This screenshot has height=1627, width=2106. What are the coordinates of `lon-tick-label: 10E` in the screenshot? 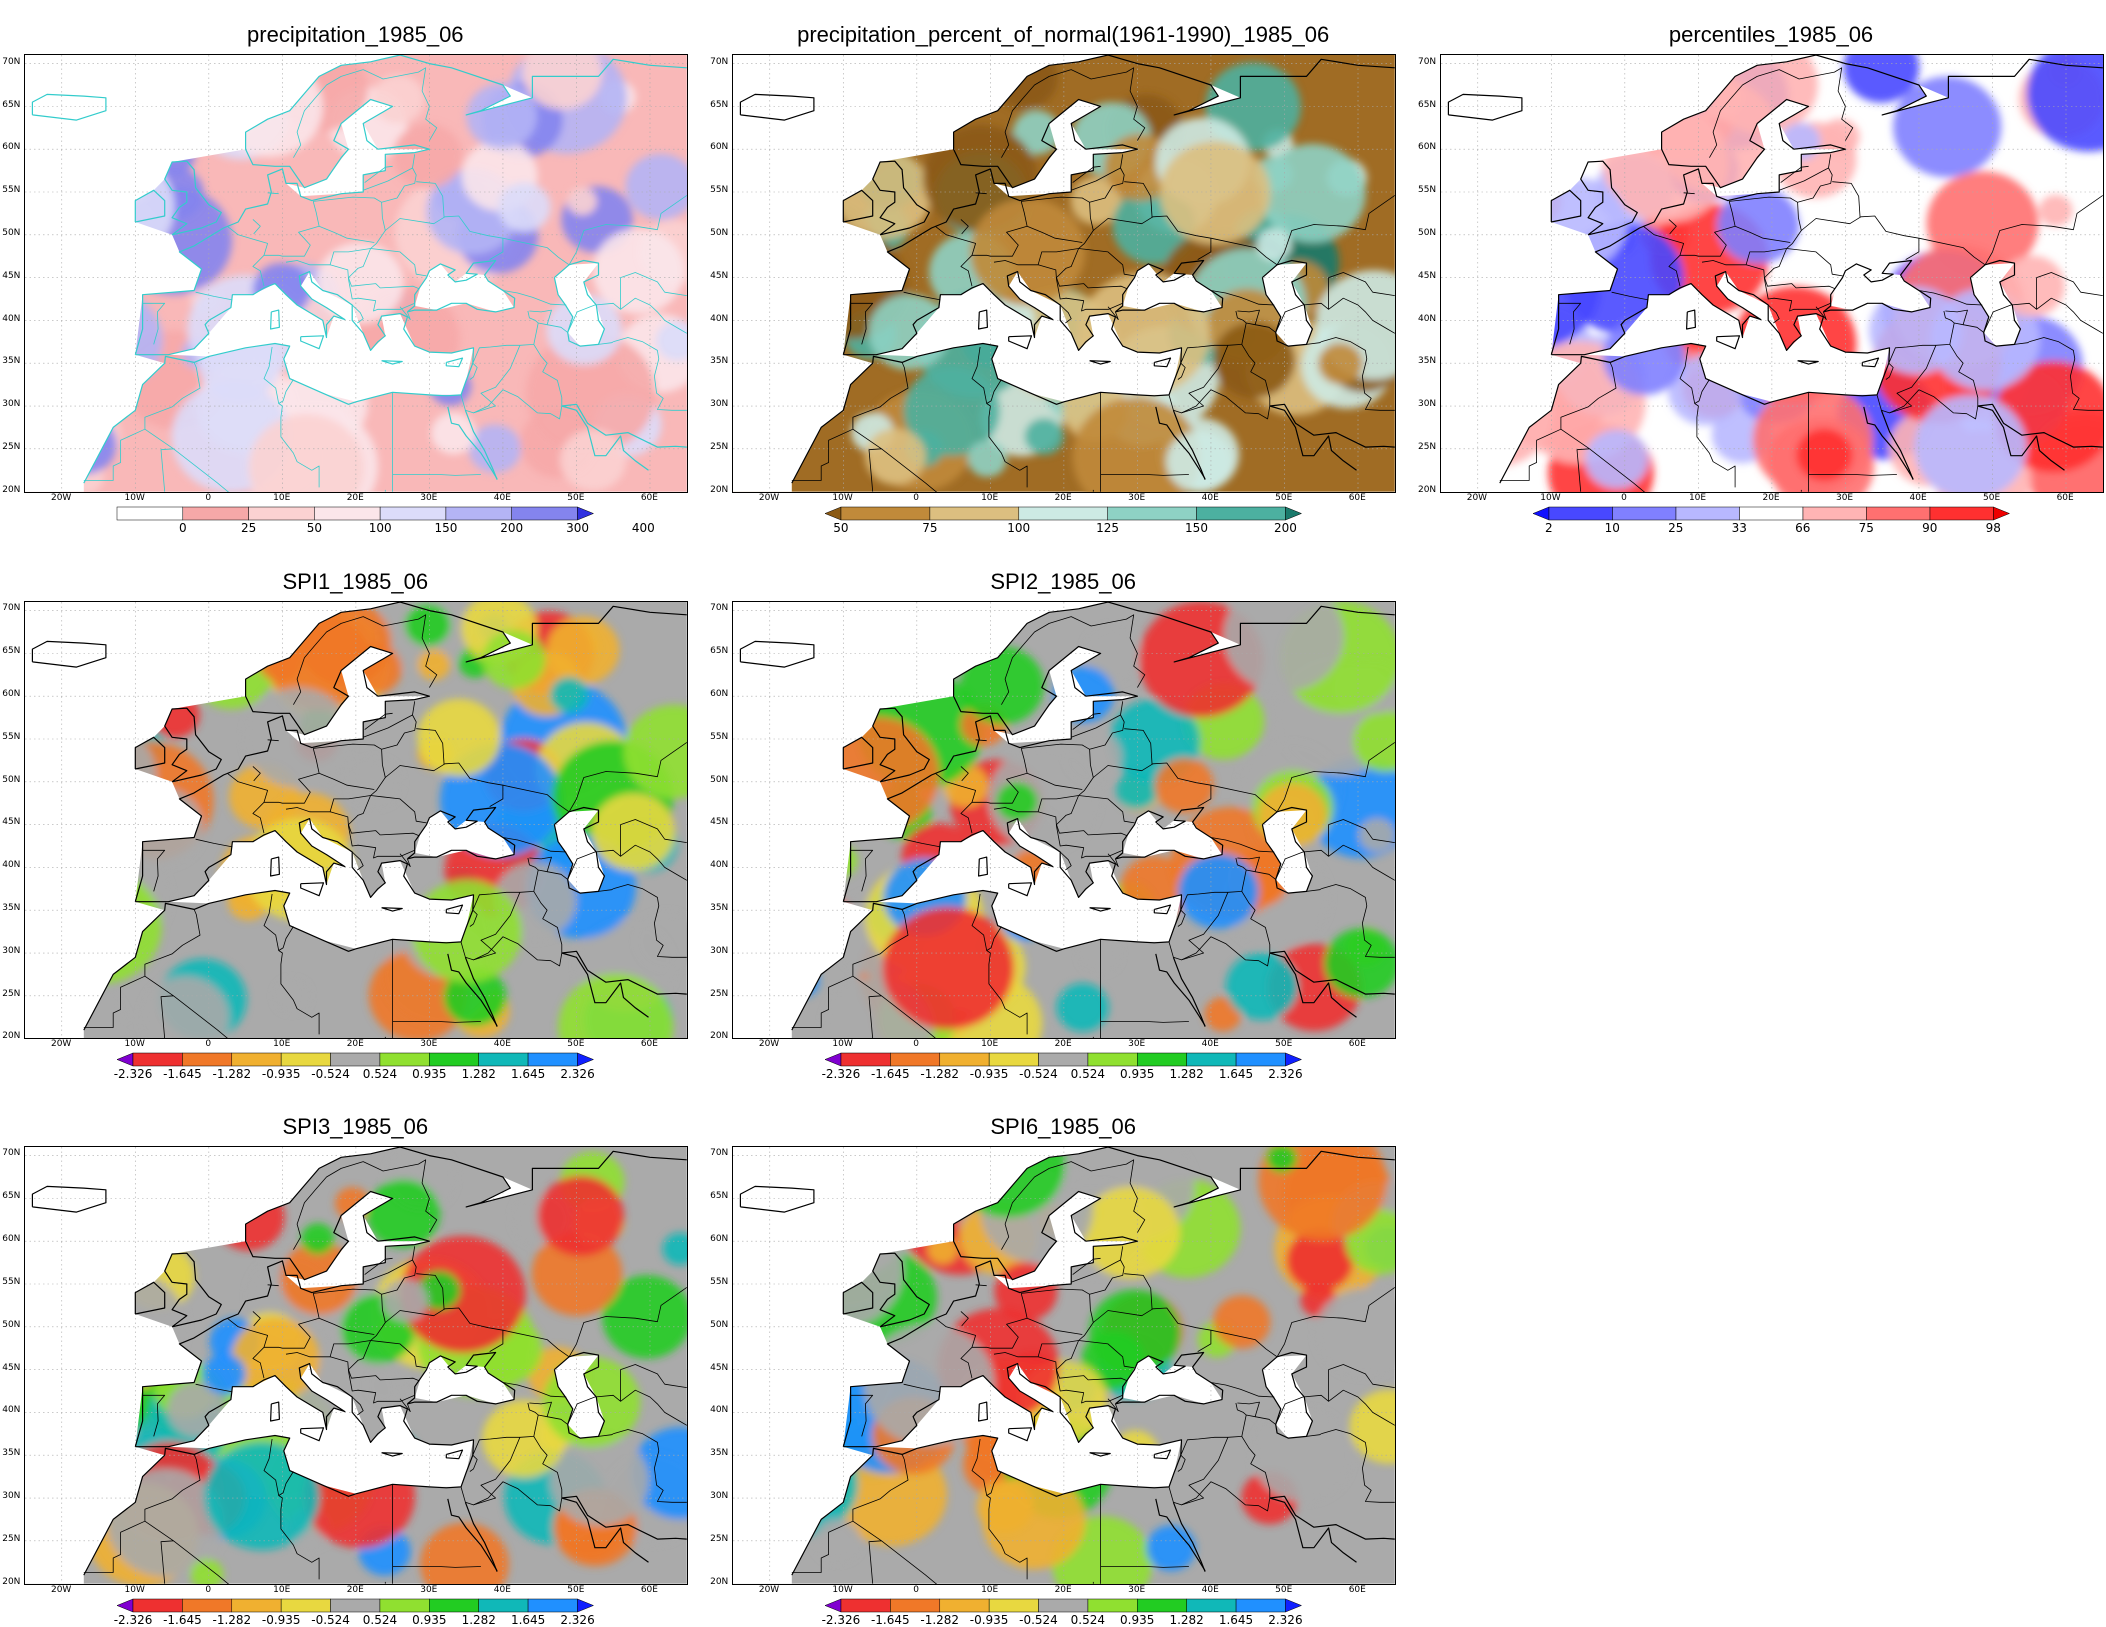 It's located at (282, 497).